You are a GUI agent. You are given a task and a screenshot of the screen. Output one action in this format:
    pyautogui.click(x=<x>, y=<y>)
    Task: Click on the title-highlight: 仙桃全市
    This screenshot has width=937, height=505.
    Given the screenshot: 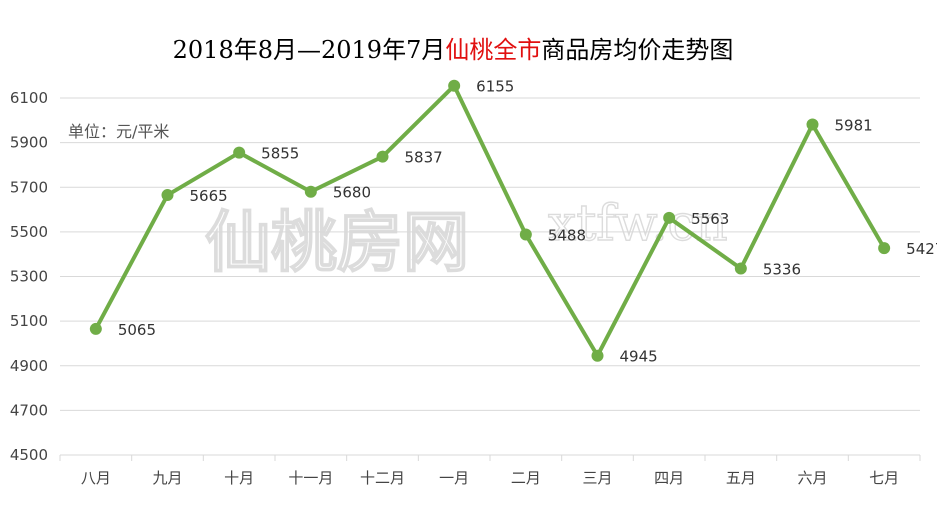 What is the action you would take?
    pyautogui.click(x=493, y=50)
    